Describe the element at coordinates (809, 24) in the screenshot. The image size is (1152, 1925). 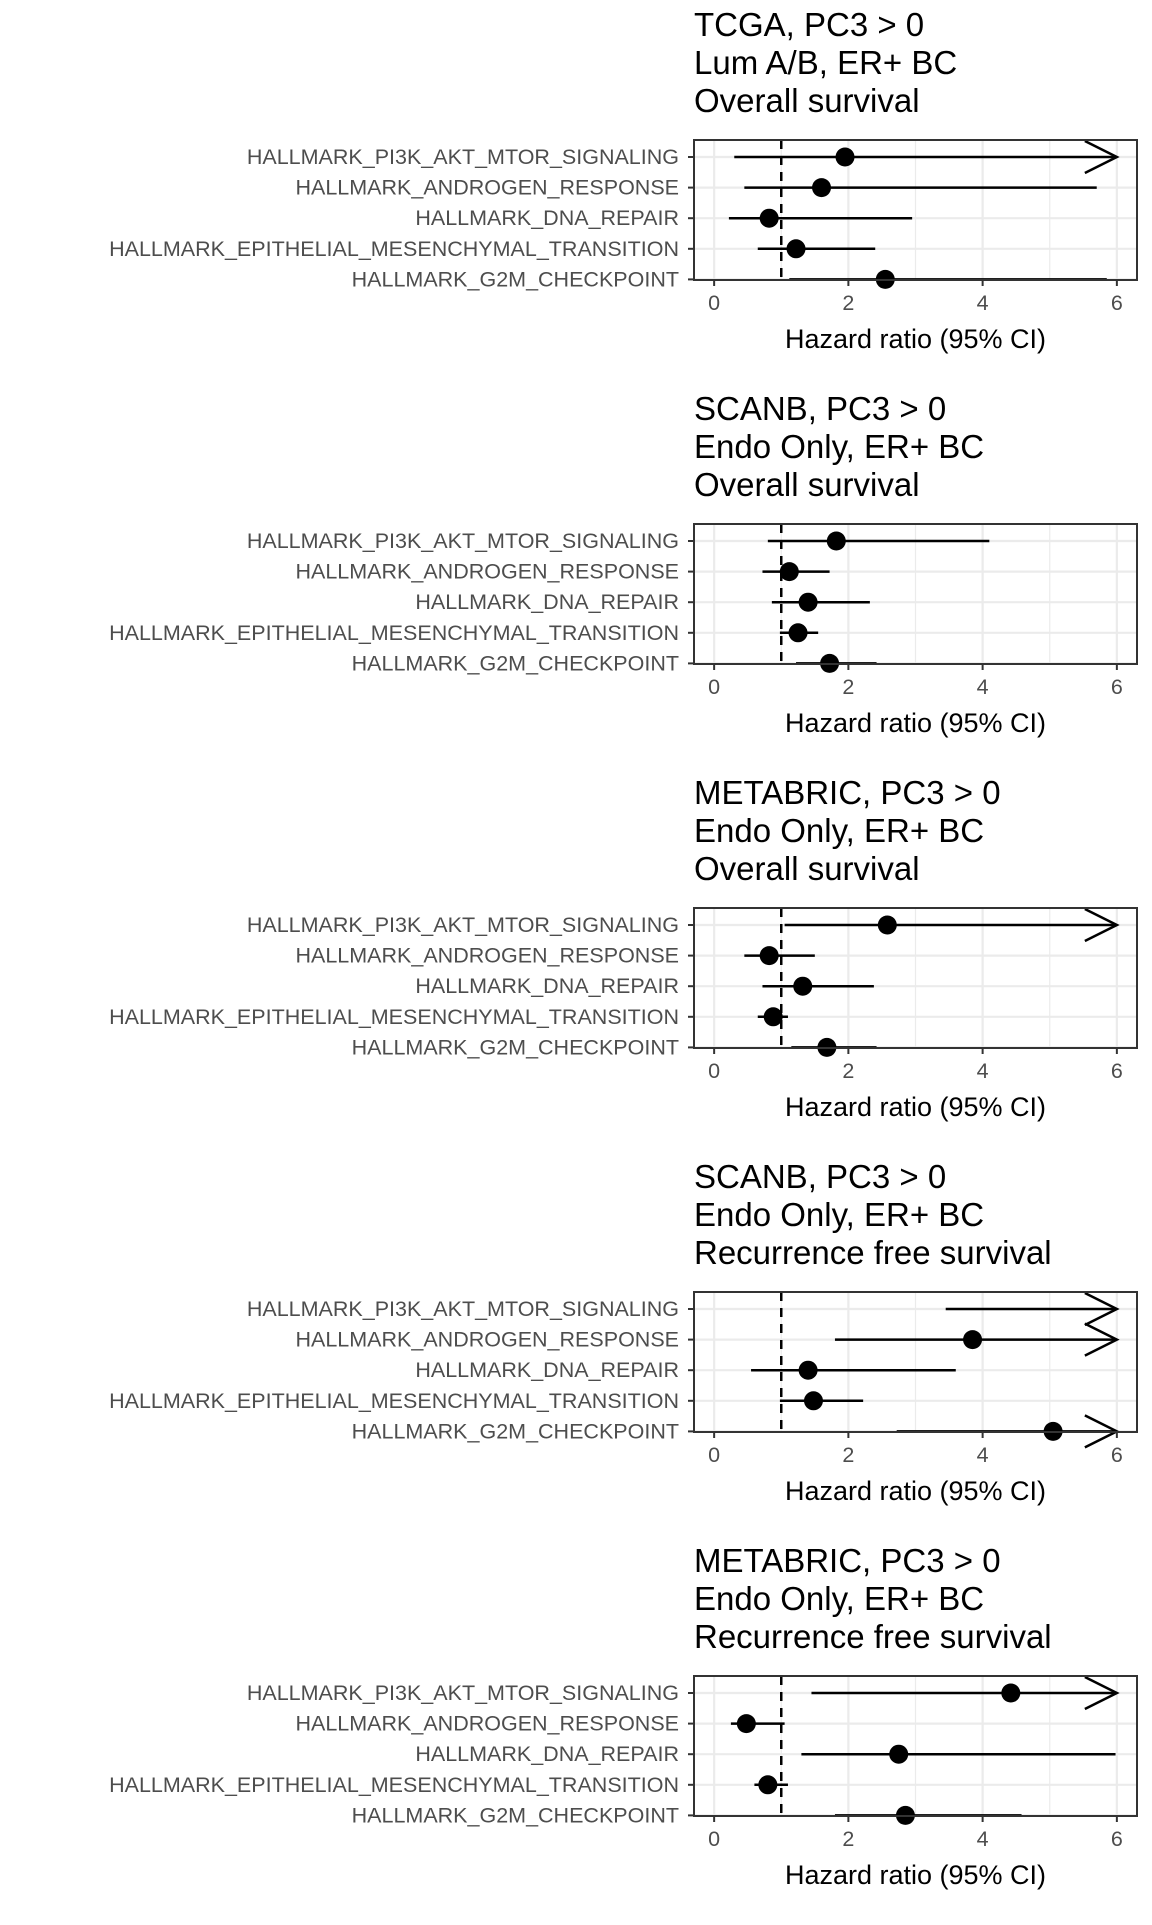
I see `panel-title-line: TCGA, PC3 > 0` at that location.